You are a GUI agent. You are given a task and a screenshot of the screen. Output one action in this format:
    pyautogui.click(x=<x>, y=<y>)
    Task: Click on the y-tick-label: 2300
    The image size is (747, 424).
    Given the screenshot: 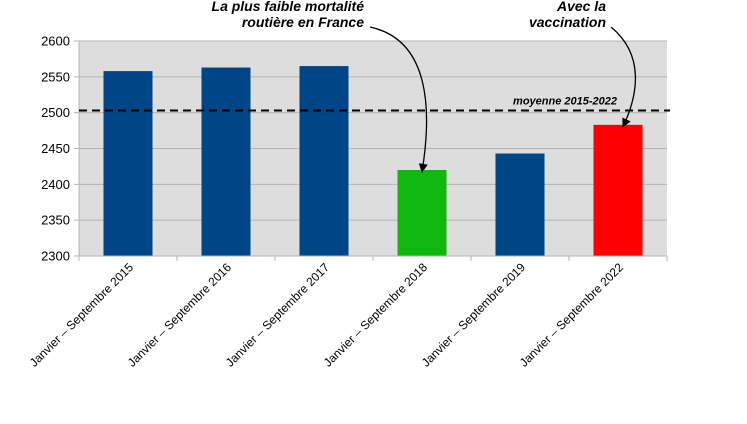 What is the action you would take?
    pyautogui.click(x=55, y=256)
    